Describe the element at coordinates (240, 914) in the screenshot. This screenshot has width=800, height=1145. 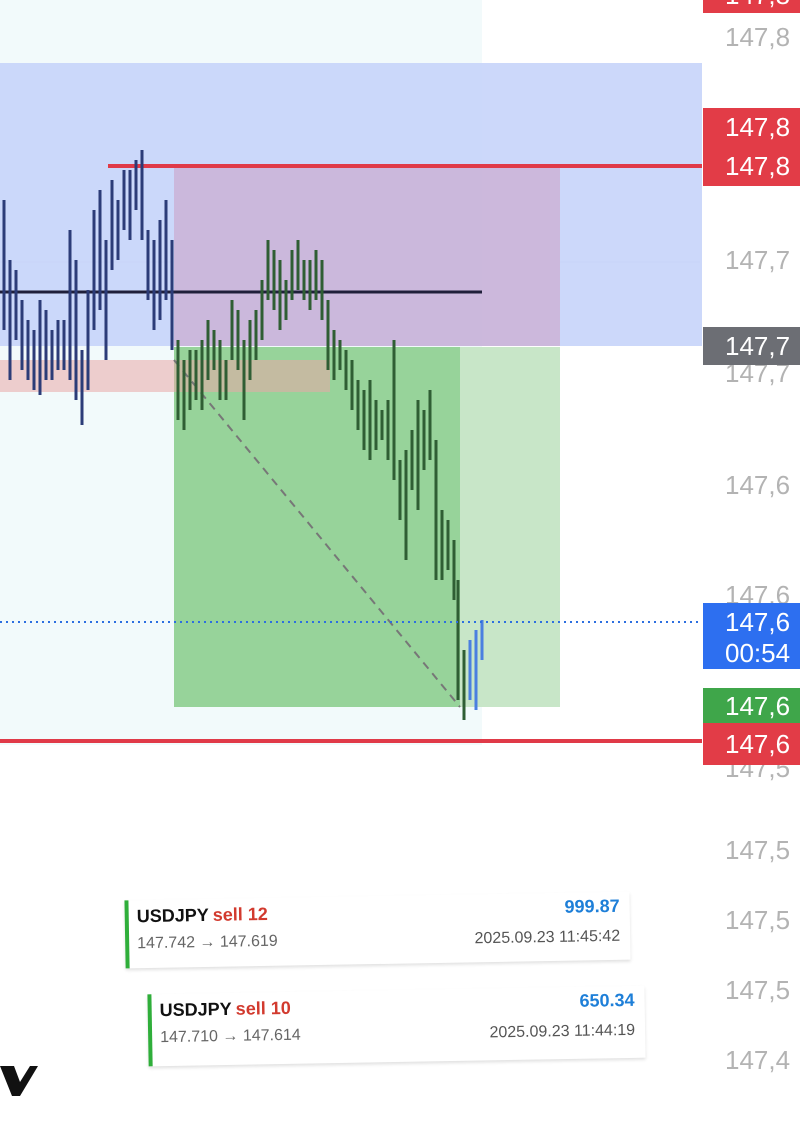
I see `side: sell 12` at that location.